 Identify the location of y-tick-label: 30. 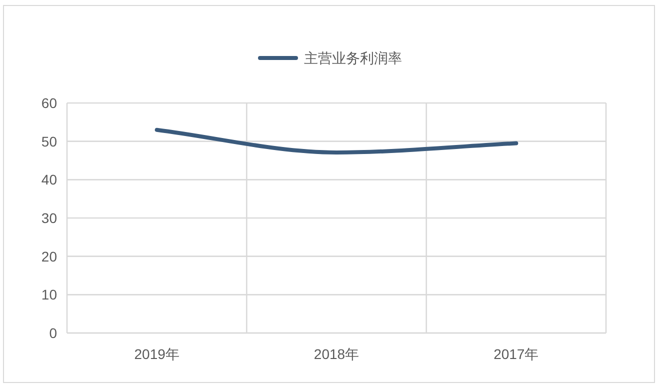
(49, 218).